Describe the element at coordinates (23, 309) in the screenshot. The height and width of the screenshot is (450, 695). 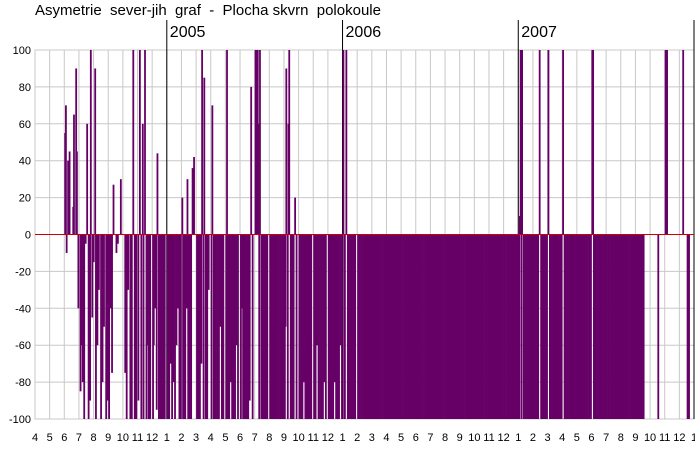
I see `y-tick-label: -40` at that location.